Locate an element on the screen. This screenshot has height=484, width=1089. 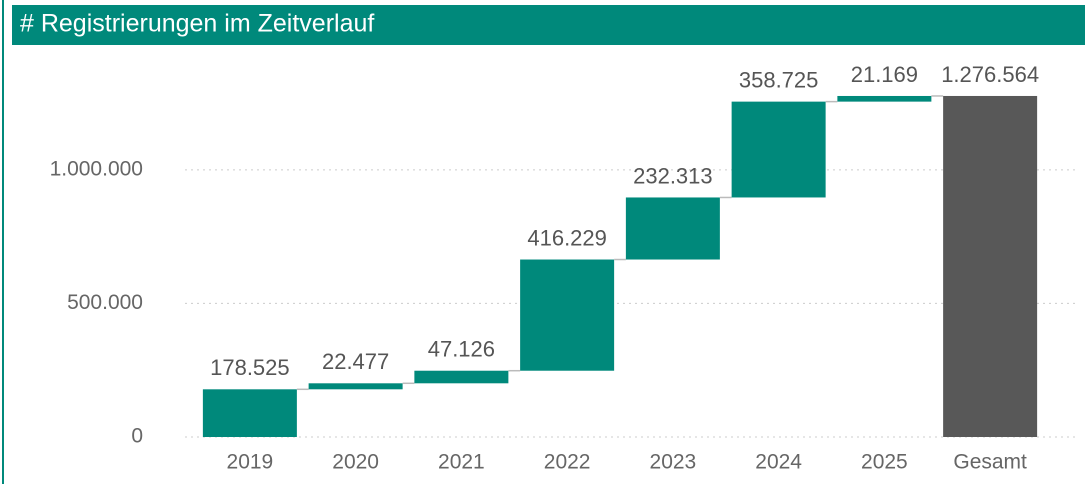
y-tick-label: 1.000.000 is located at coordinates (96, 168).